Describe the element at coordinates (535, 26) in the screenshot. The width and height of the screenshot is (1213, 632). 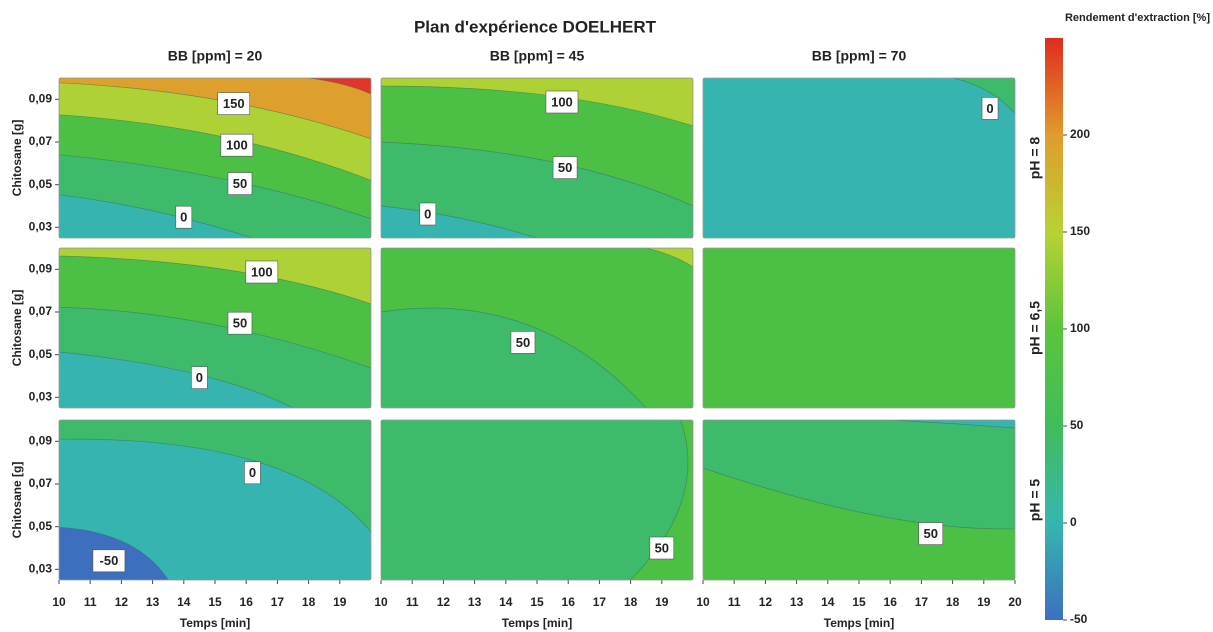
I see `chart-title: Plan d'expérience DOELHERT` at that location.